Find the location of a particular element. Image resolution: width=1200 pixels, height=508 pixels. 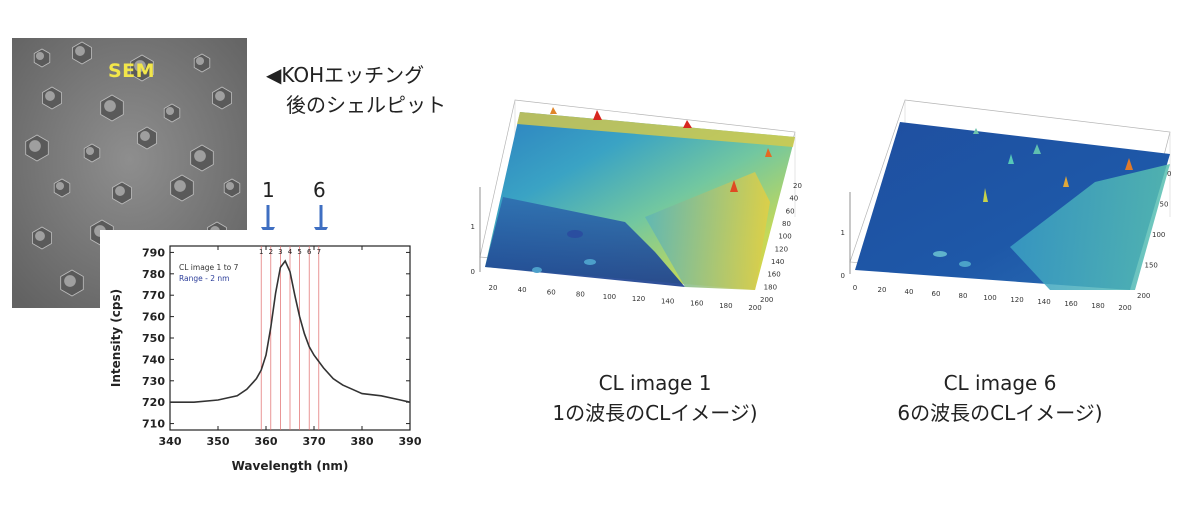

wavelength-label: 1 is located at coordinates (261, 252).